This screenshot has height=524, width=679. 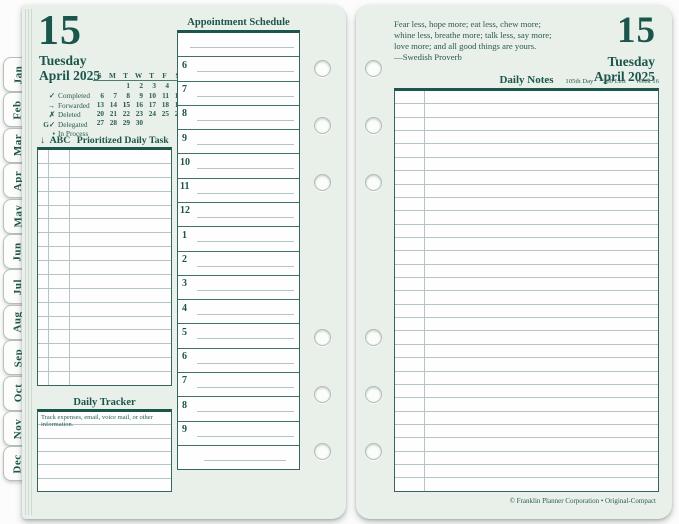 I want to click on hour-label: 12, so click(x=185, y=211).